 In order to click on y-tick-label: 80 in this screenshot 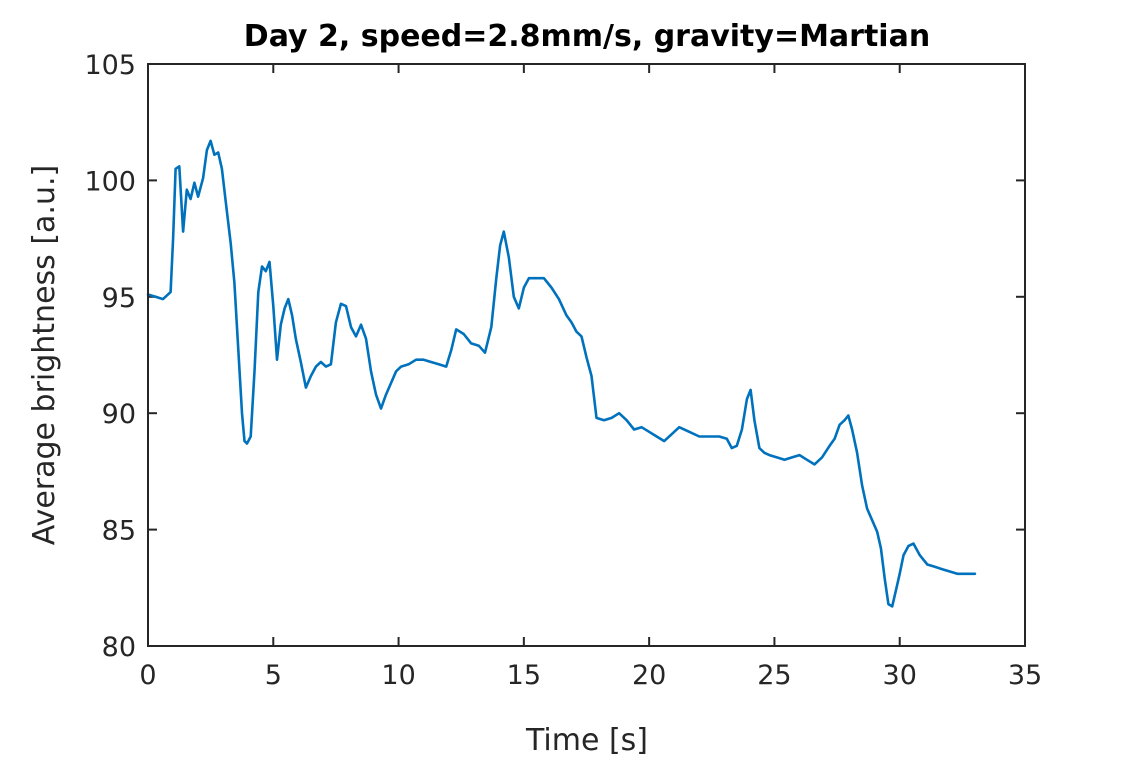, I will do `click(119, 647)`.